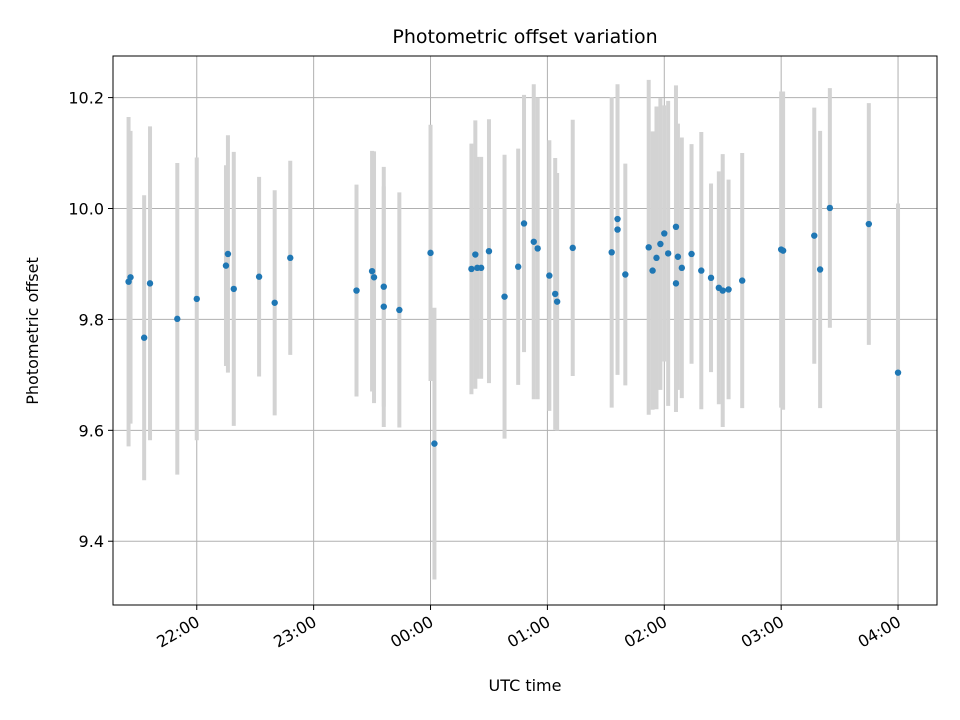 This screenshot has height=720, width=960. I want to click on y-tick-label: 10.0, so click(86, 209).